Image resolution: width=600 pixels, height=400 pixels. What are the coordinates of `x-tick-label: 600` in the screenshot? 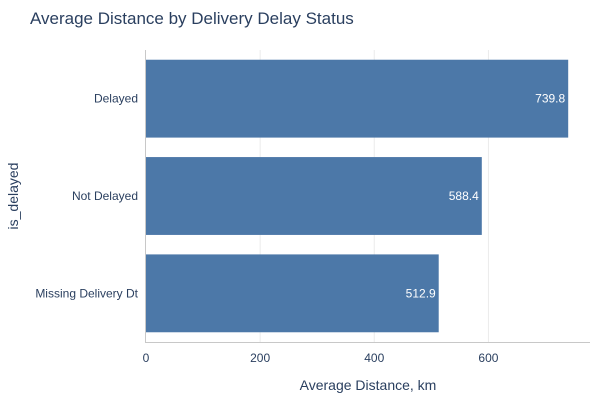 It's located at (488, 358).